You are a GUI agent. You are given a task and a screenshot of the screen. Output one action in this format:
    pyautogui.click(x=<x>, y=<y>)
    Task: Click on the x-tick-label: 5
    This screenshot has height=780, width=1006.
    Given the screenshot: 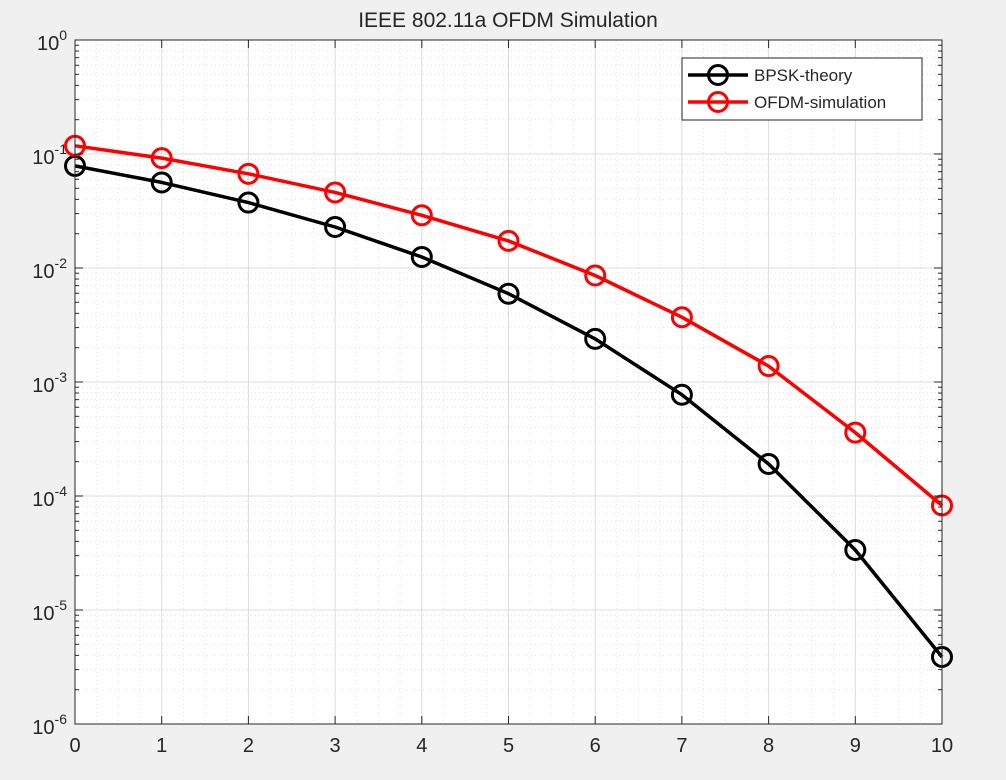 What is the action you would take?
    pyautogui.click(x=508, y=746)
    